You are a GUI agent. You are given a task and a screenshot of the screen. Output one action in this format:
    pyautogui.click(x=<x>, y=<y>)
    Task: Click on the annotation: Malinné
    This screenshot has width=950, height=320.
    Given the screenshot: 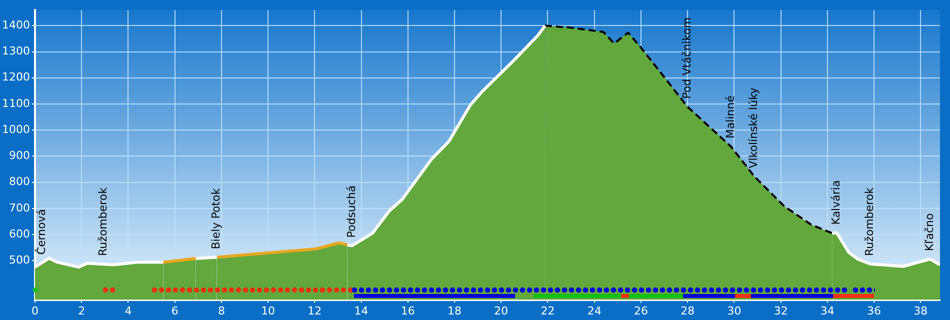 What is the action you would take?
    pyautogui.click(x=730, y=117)
    